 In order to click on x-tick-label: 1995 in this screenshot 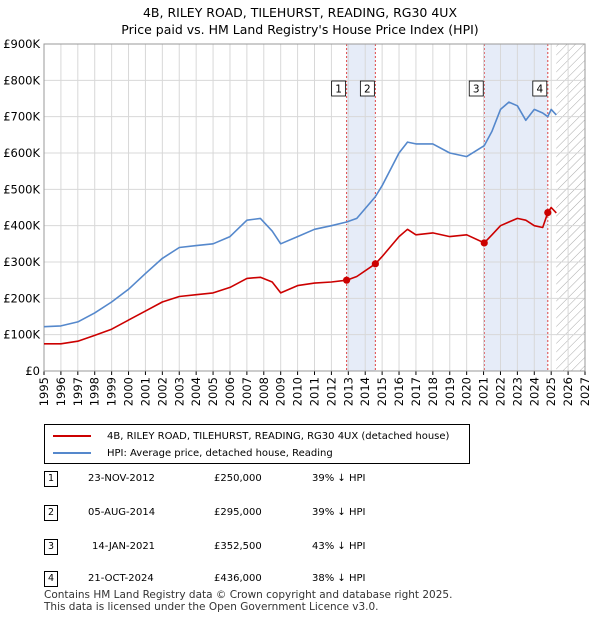, I will do `click(44, 391)`.